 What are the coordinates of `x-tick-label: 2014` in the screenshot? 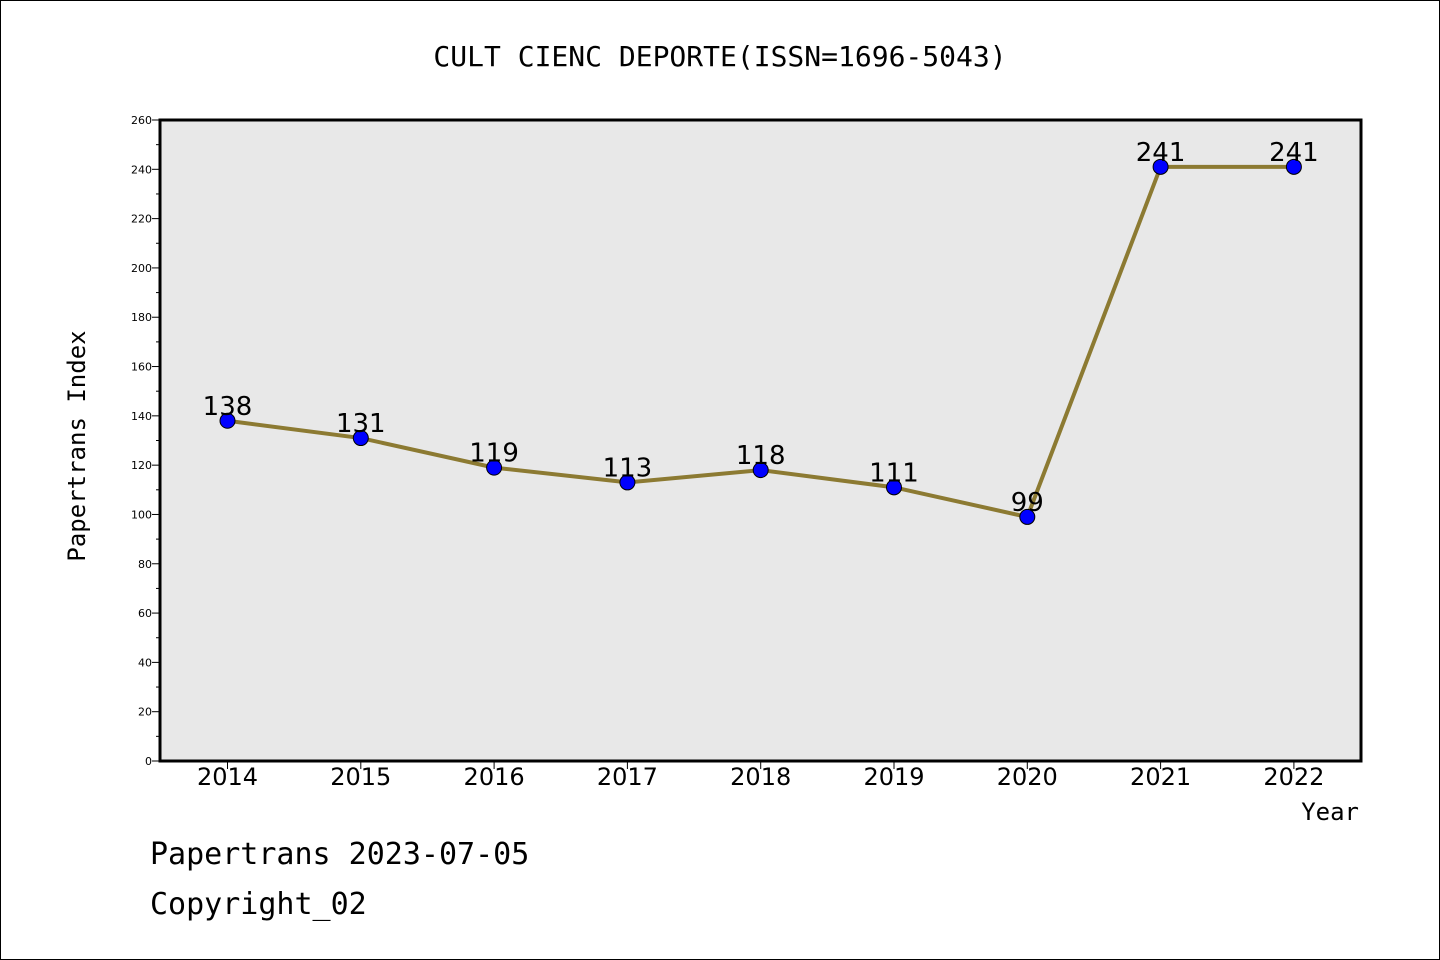 It's located at (227, 777).